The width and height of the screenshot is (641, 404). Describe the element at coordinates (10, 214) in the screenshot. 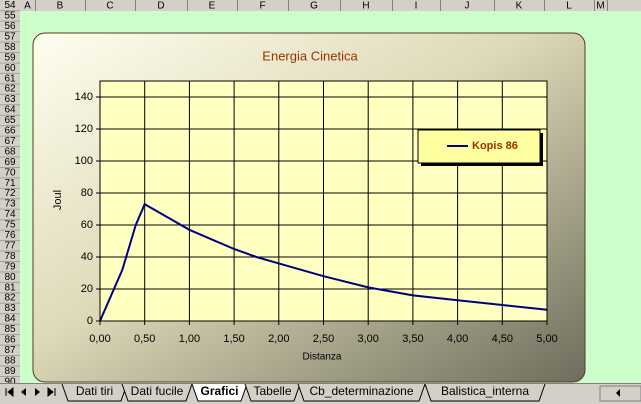

I see `row-header: 74` at that location.